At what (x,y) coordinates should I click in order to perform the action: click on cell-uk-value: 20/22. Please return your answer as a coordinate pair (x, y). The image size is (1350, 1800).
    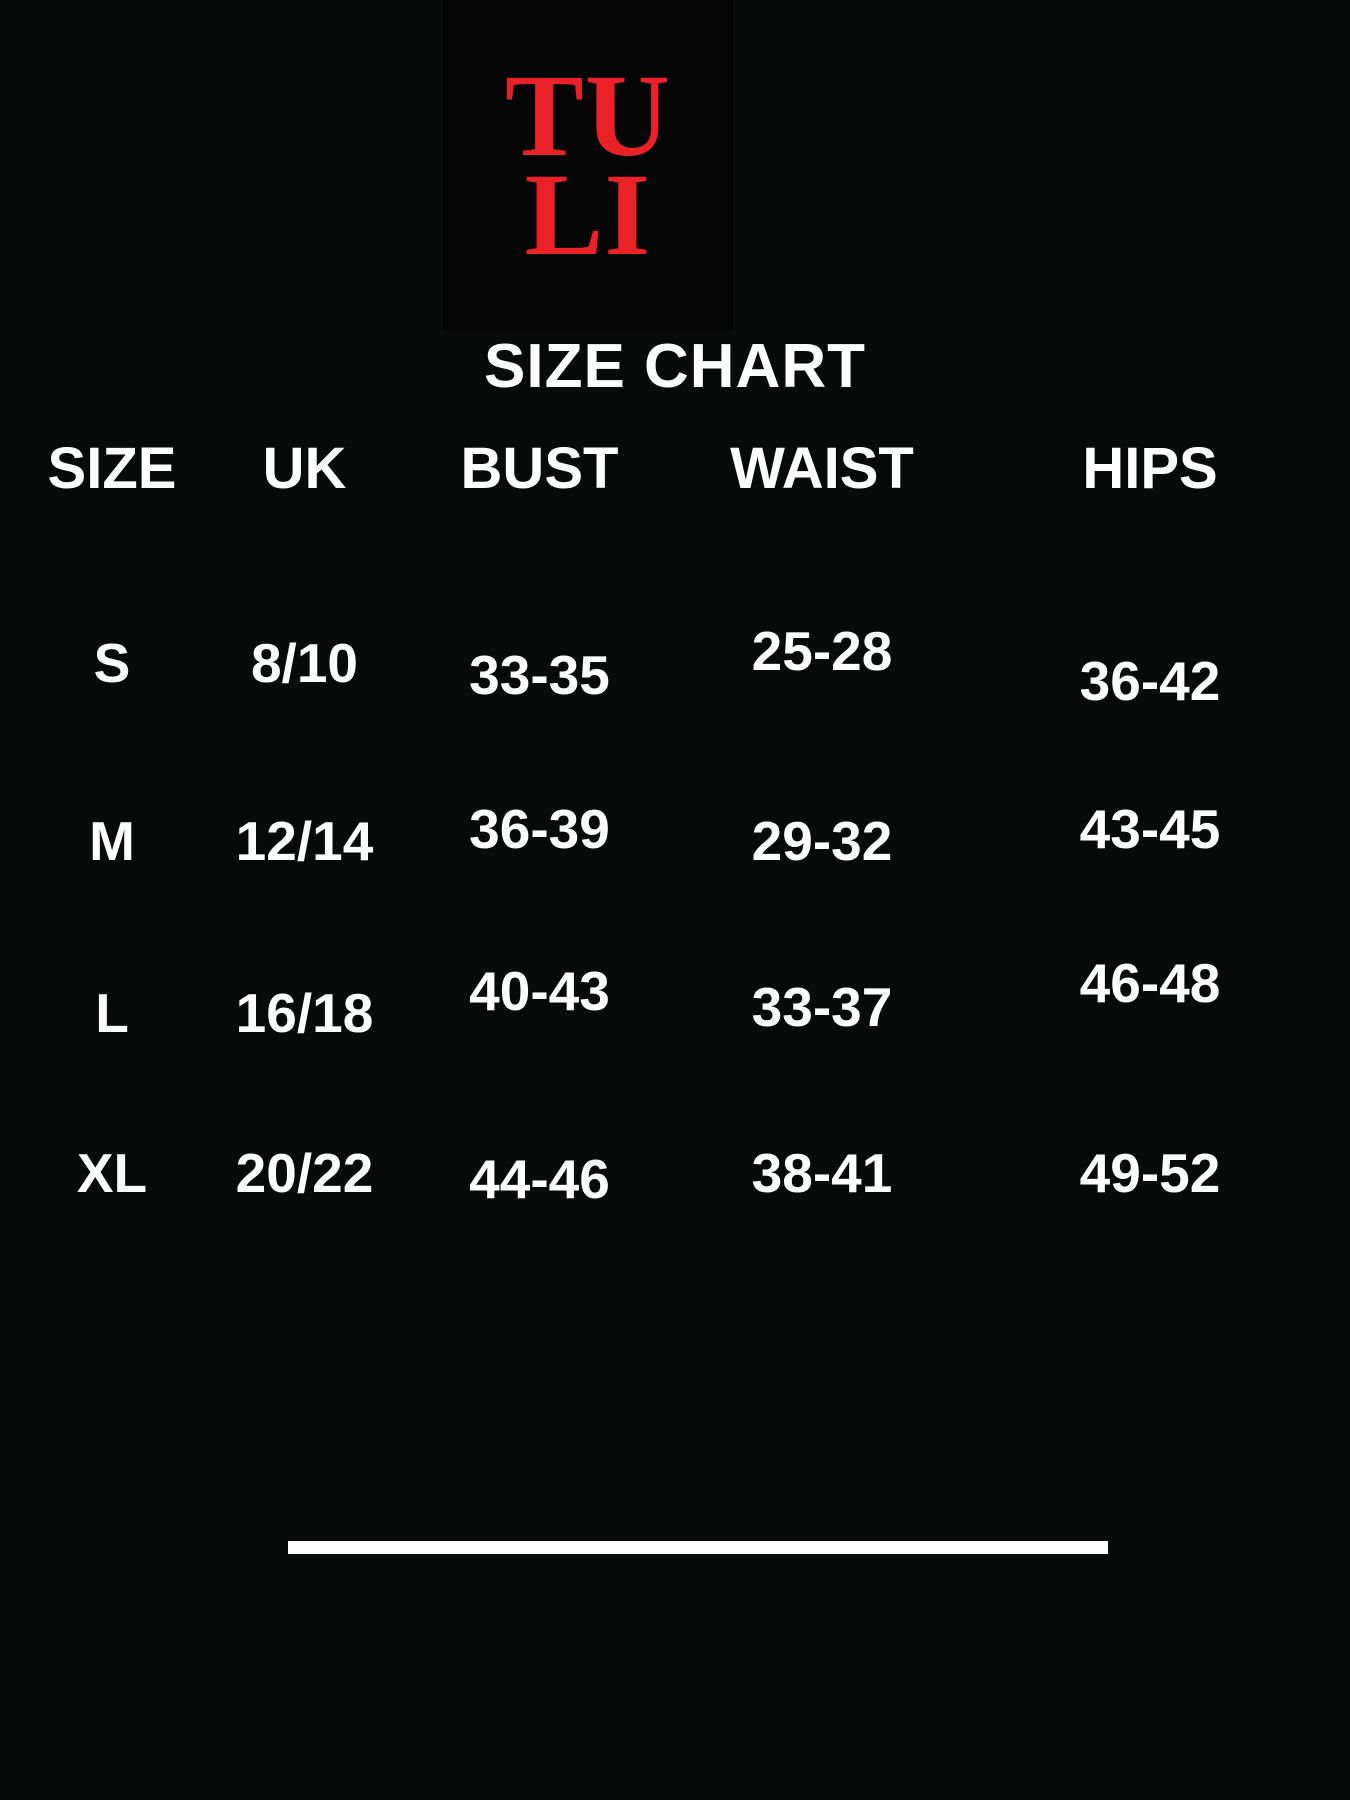
    Looking at the image, I should click on (304, 1172).